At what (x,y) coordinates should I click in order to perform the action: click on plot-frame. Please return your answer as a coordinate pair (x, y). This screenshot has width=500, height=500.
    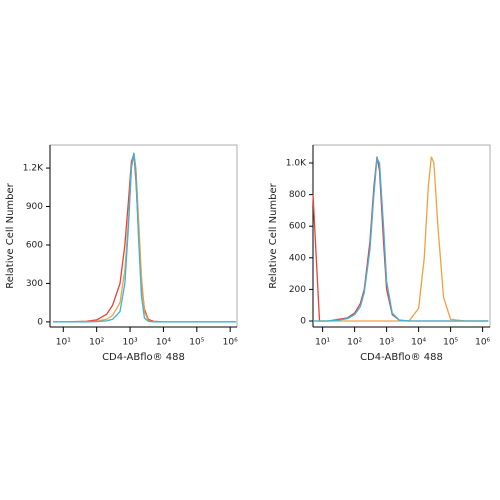
    Looking at the image, I should click on (401, 236).